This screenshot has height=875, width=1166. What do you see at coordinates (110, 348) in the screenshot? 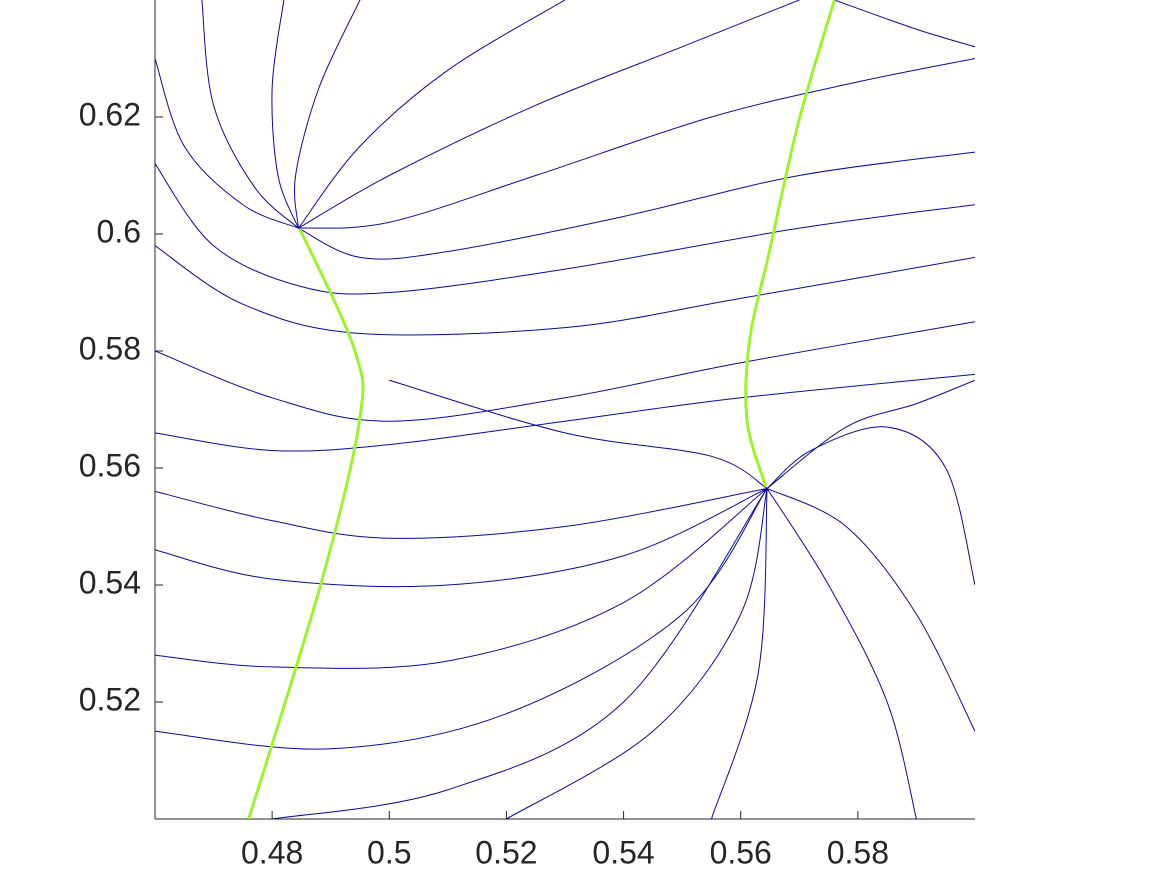
I see `y-tick-label: 0.58` at bounding box center [110, 348].